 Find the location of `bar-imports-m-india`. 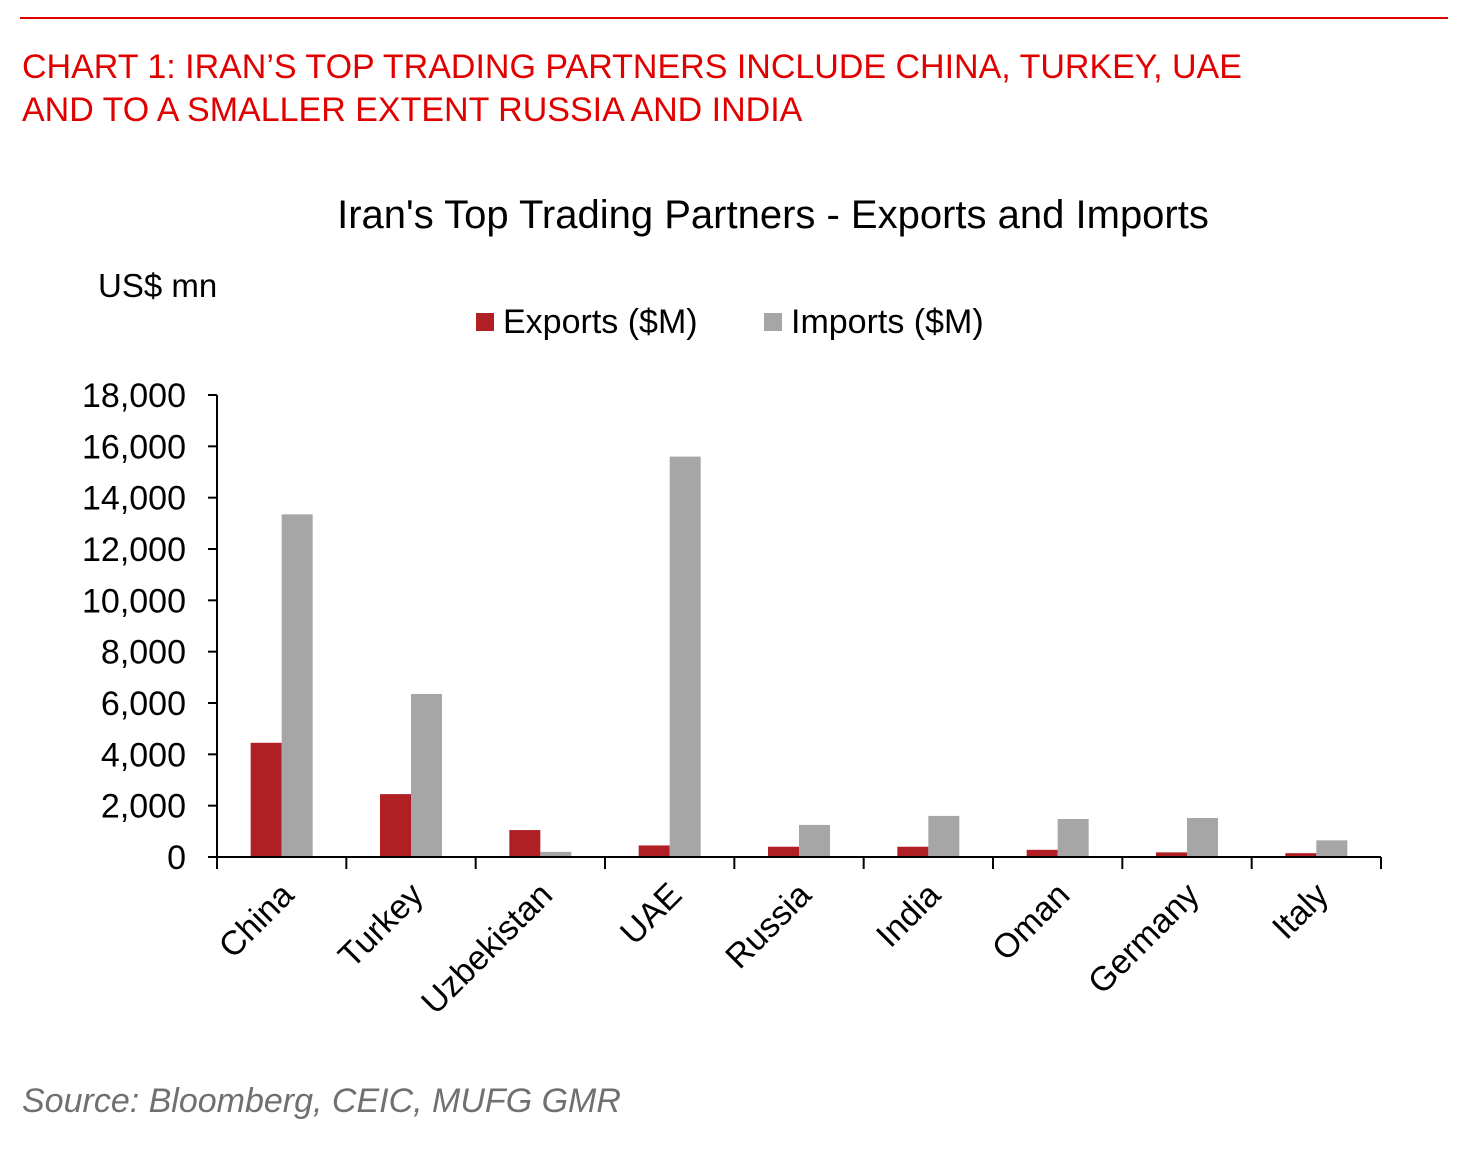

bar-imports-m-india is located at coordinates (944, 836).